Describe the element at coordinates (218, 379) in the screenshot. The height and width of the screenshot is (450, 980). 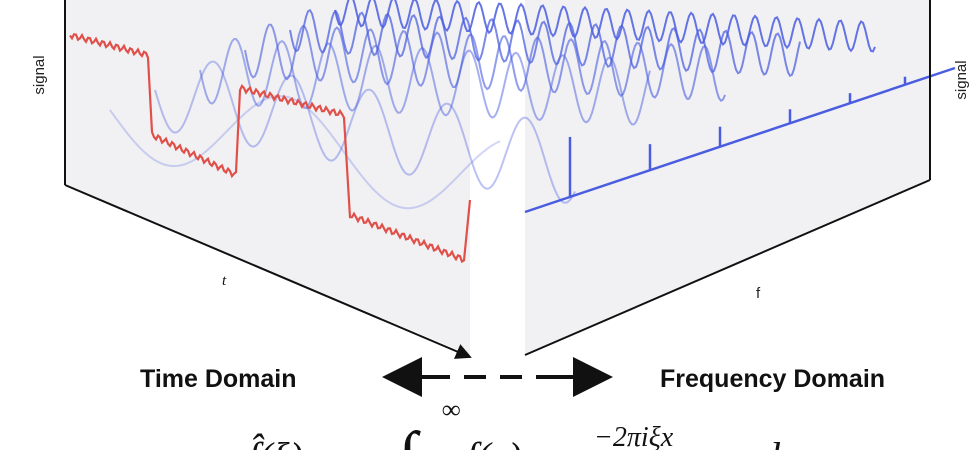
I see `domain-label: Time Domain` at that location.